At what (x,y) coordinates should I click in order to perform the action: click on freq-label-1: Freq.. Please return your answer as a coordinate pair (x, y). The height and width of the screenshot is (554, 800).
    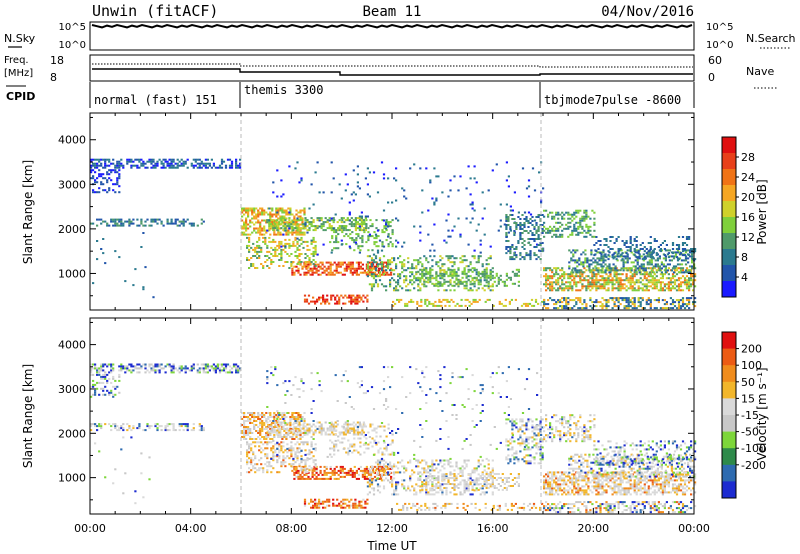
    Looking at the image, I should click on (16, 60).